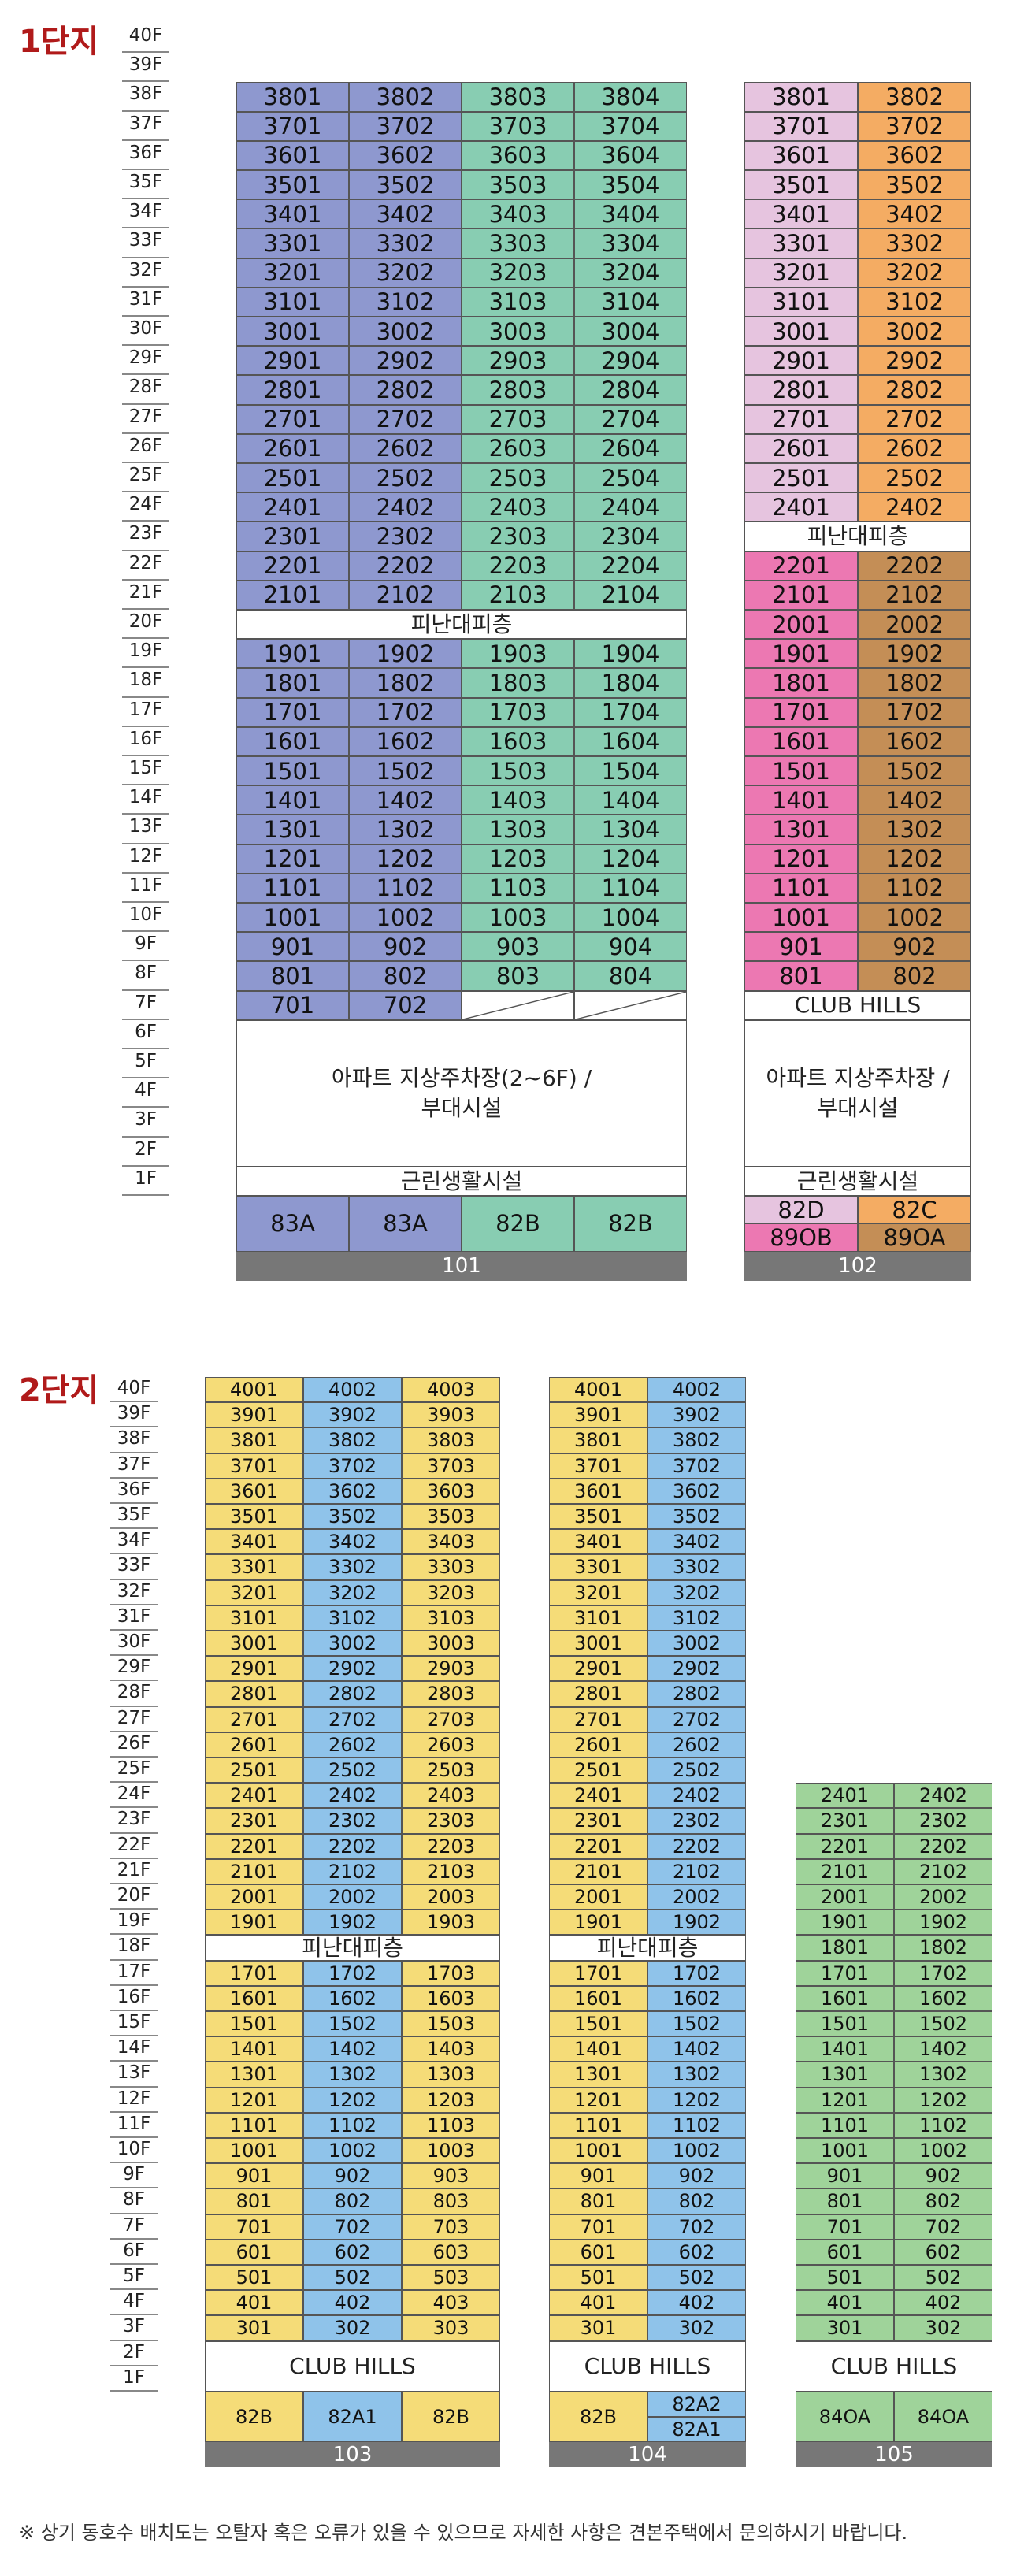  I want to click on unit-cell: 3803, so click(518, 97).